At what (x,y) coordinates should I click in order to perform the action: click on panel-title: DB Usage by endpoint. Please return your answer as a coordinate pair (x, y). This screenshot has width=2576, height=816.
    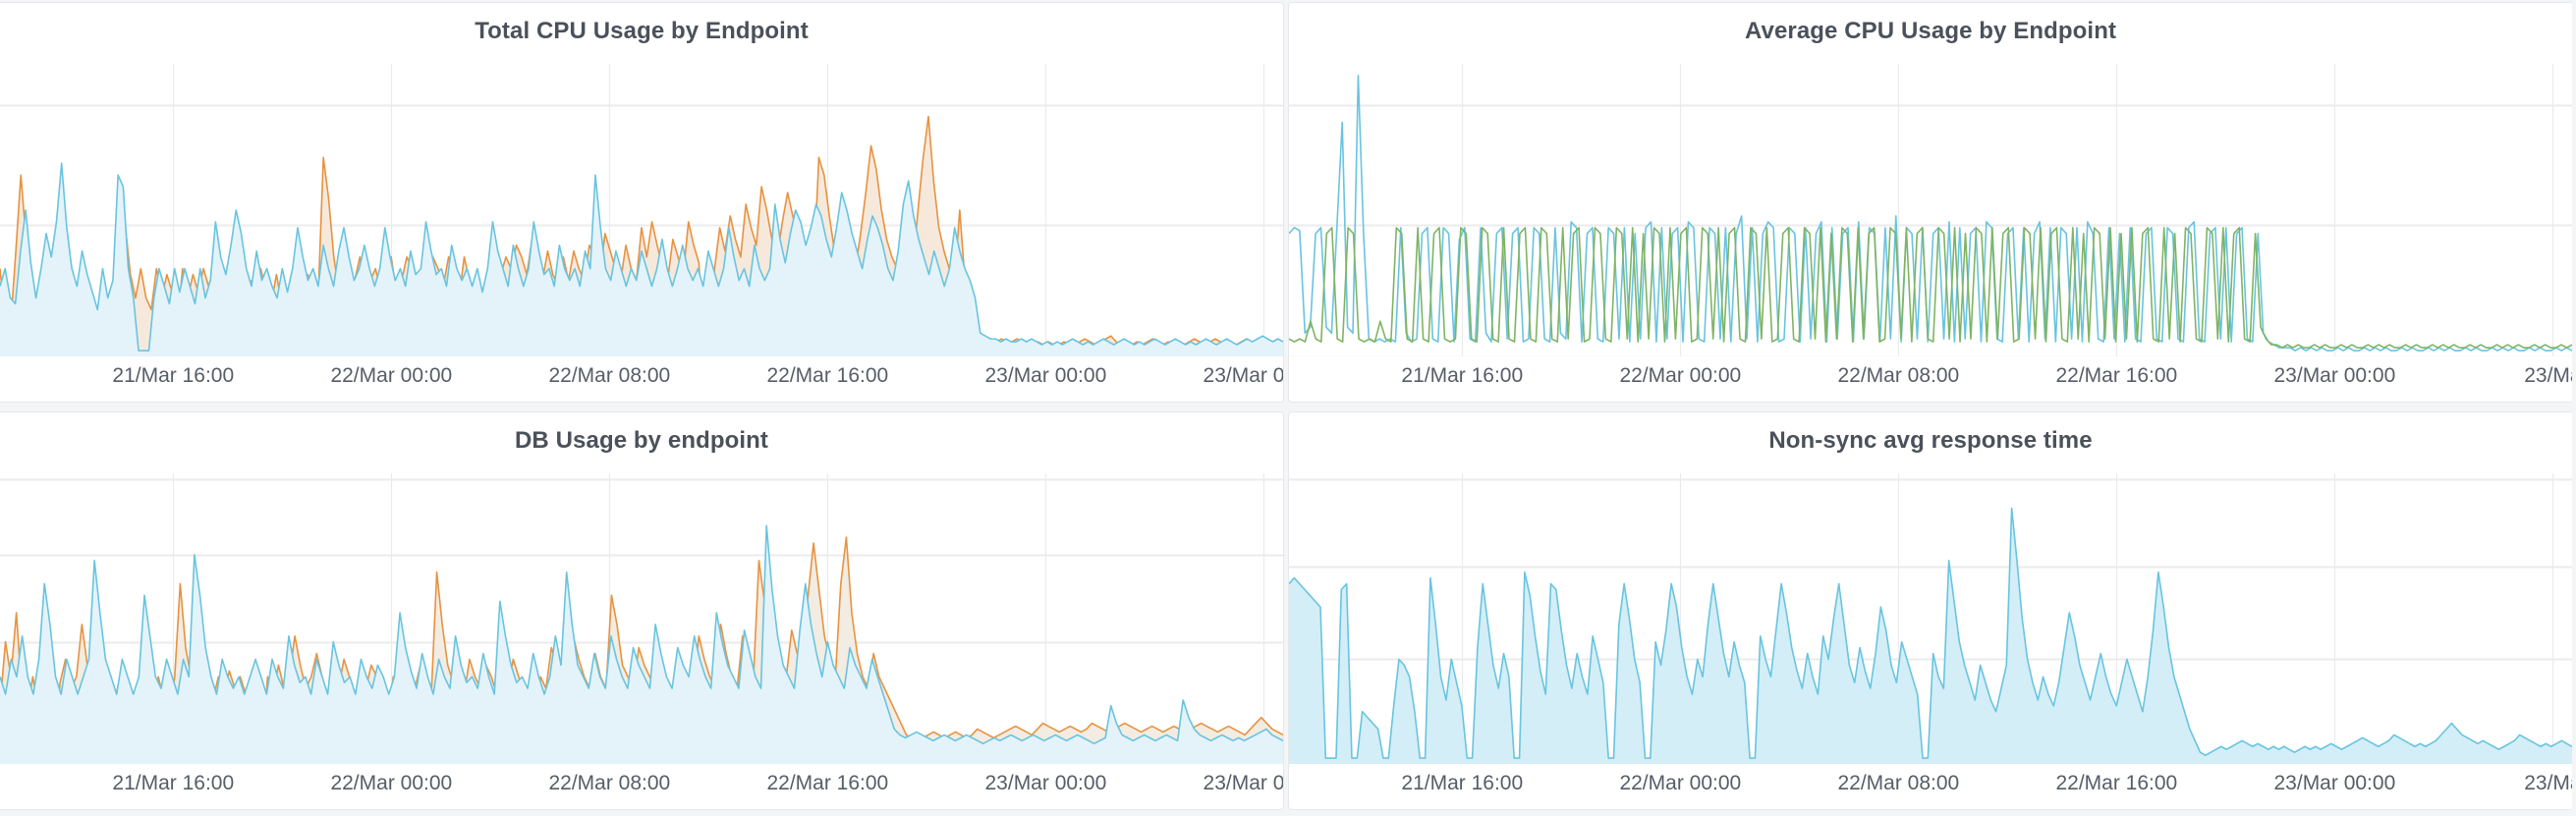
    Looking at the image, I should click on (641, 440).